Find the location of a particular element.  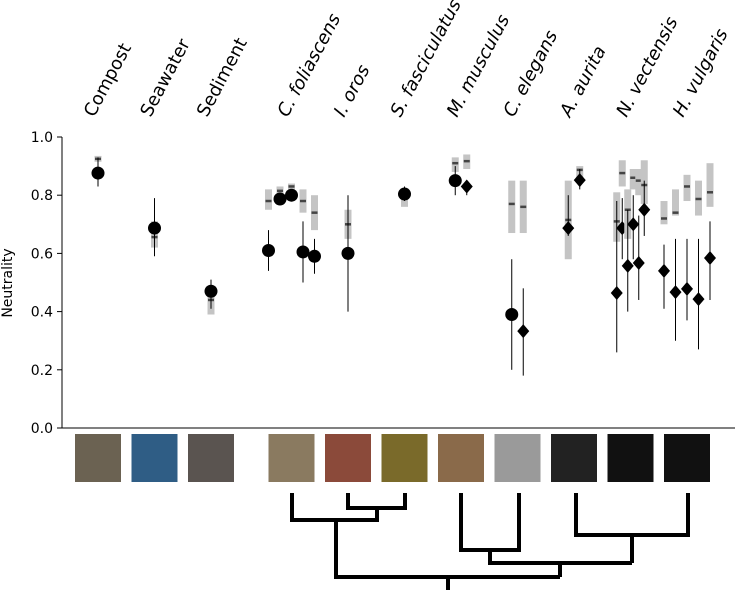

category-label: Seawater is located at coordinates (165, 77).